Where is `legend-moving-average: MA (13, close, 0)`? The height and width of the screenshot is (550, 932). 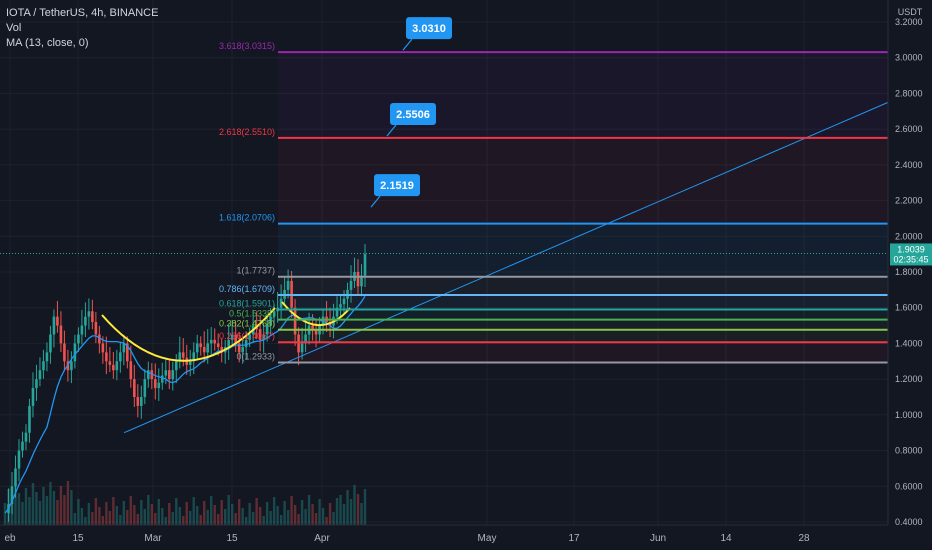 legend-moving-average: MA (13, close, 0) is located at coordinates (47, 43).